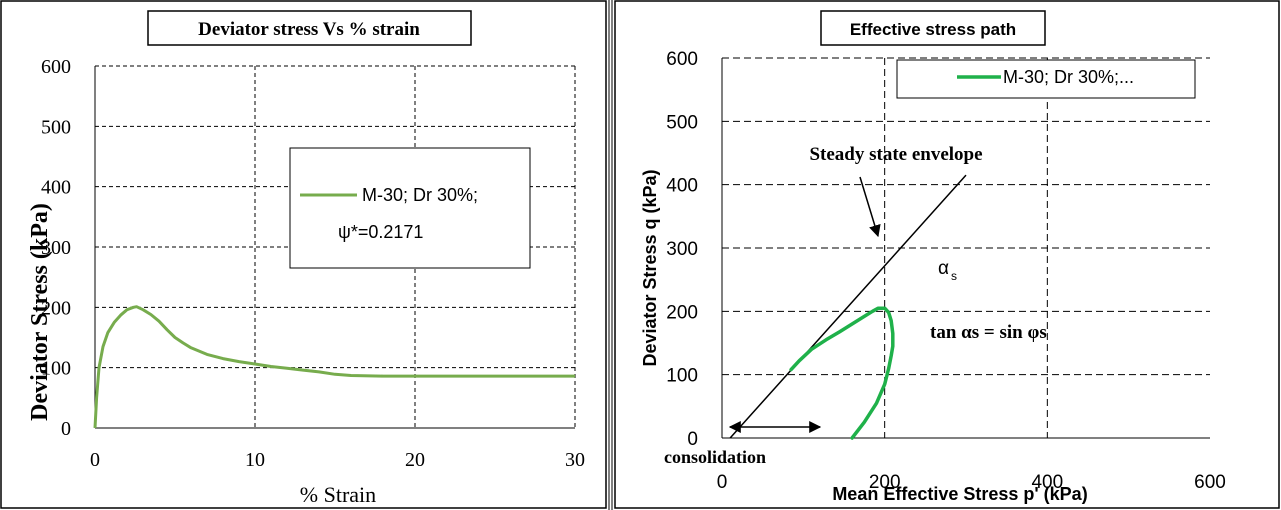  What do you see at coordinates (870, 207) in the screenshot?
I see `steady-state-envelope-arrow` at bounding box center [870, 207].